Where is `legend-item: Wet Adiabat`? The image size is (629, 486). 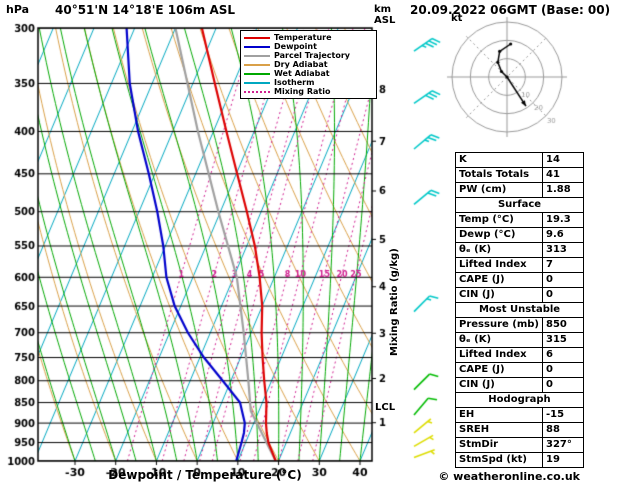 legend-item: Wet Adiabat is located at coordinates (308, 73).